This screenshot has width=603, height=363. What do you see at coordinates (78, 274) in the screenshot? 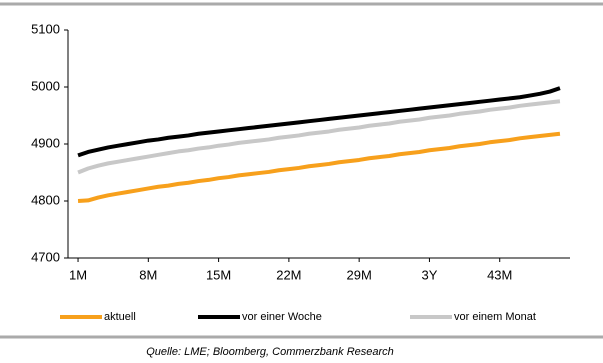
I see `x-tick-label: 1M` at bounding box center [78, 274].